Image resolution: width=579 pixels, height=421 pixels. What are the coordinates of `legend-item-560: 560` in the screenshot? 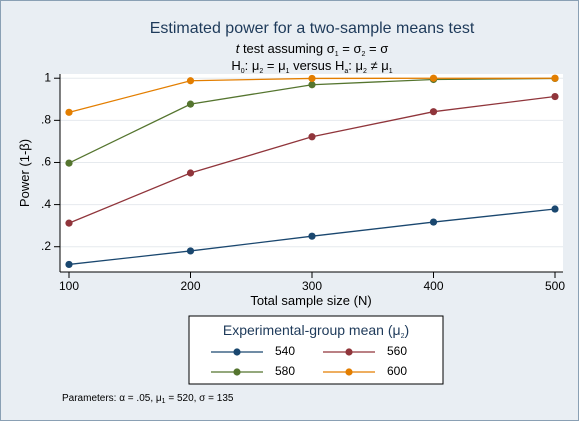 It's located at (365, 351).